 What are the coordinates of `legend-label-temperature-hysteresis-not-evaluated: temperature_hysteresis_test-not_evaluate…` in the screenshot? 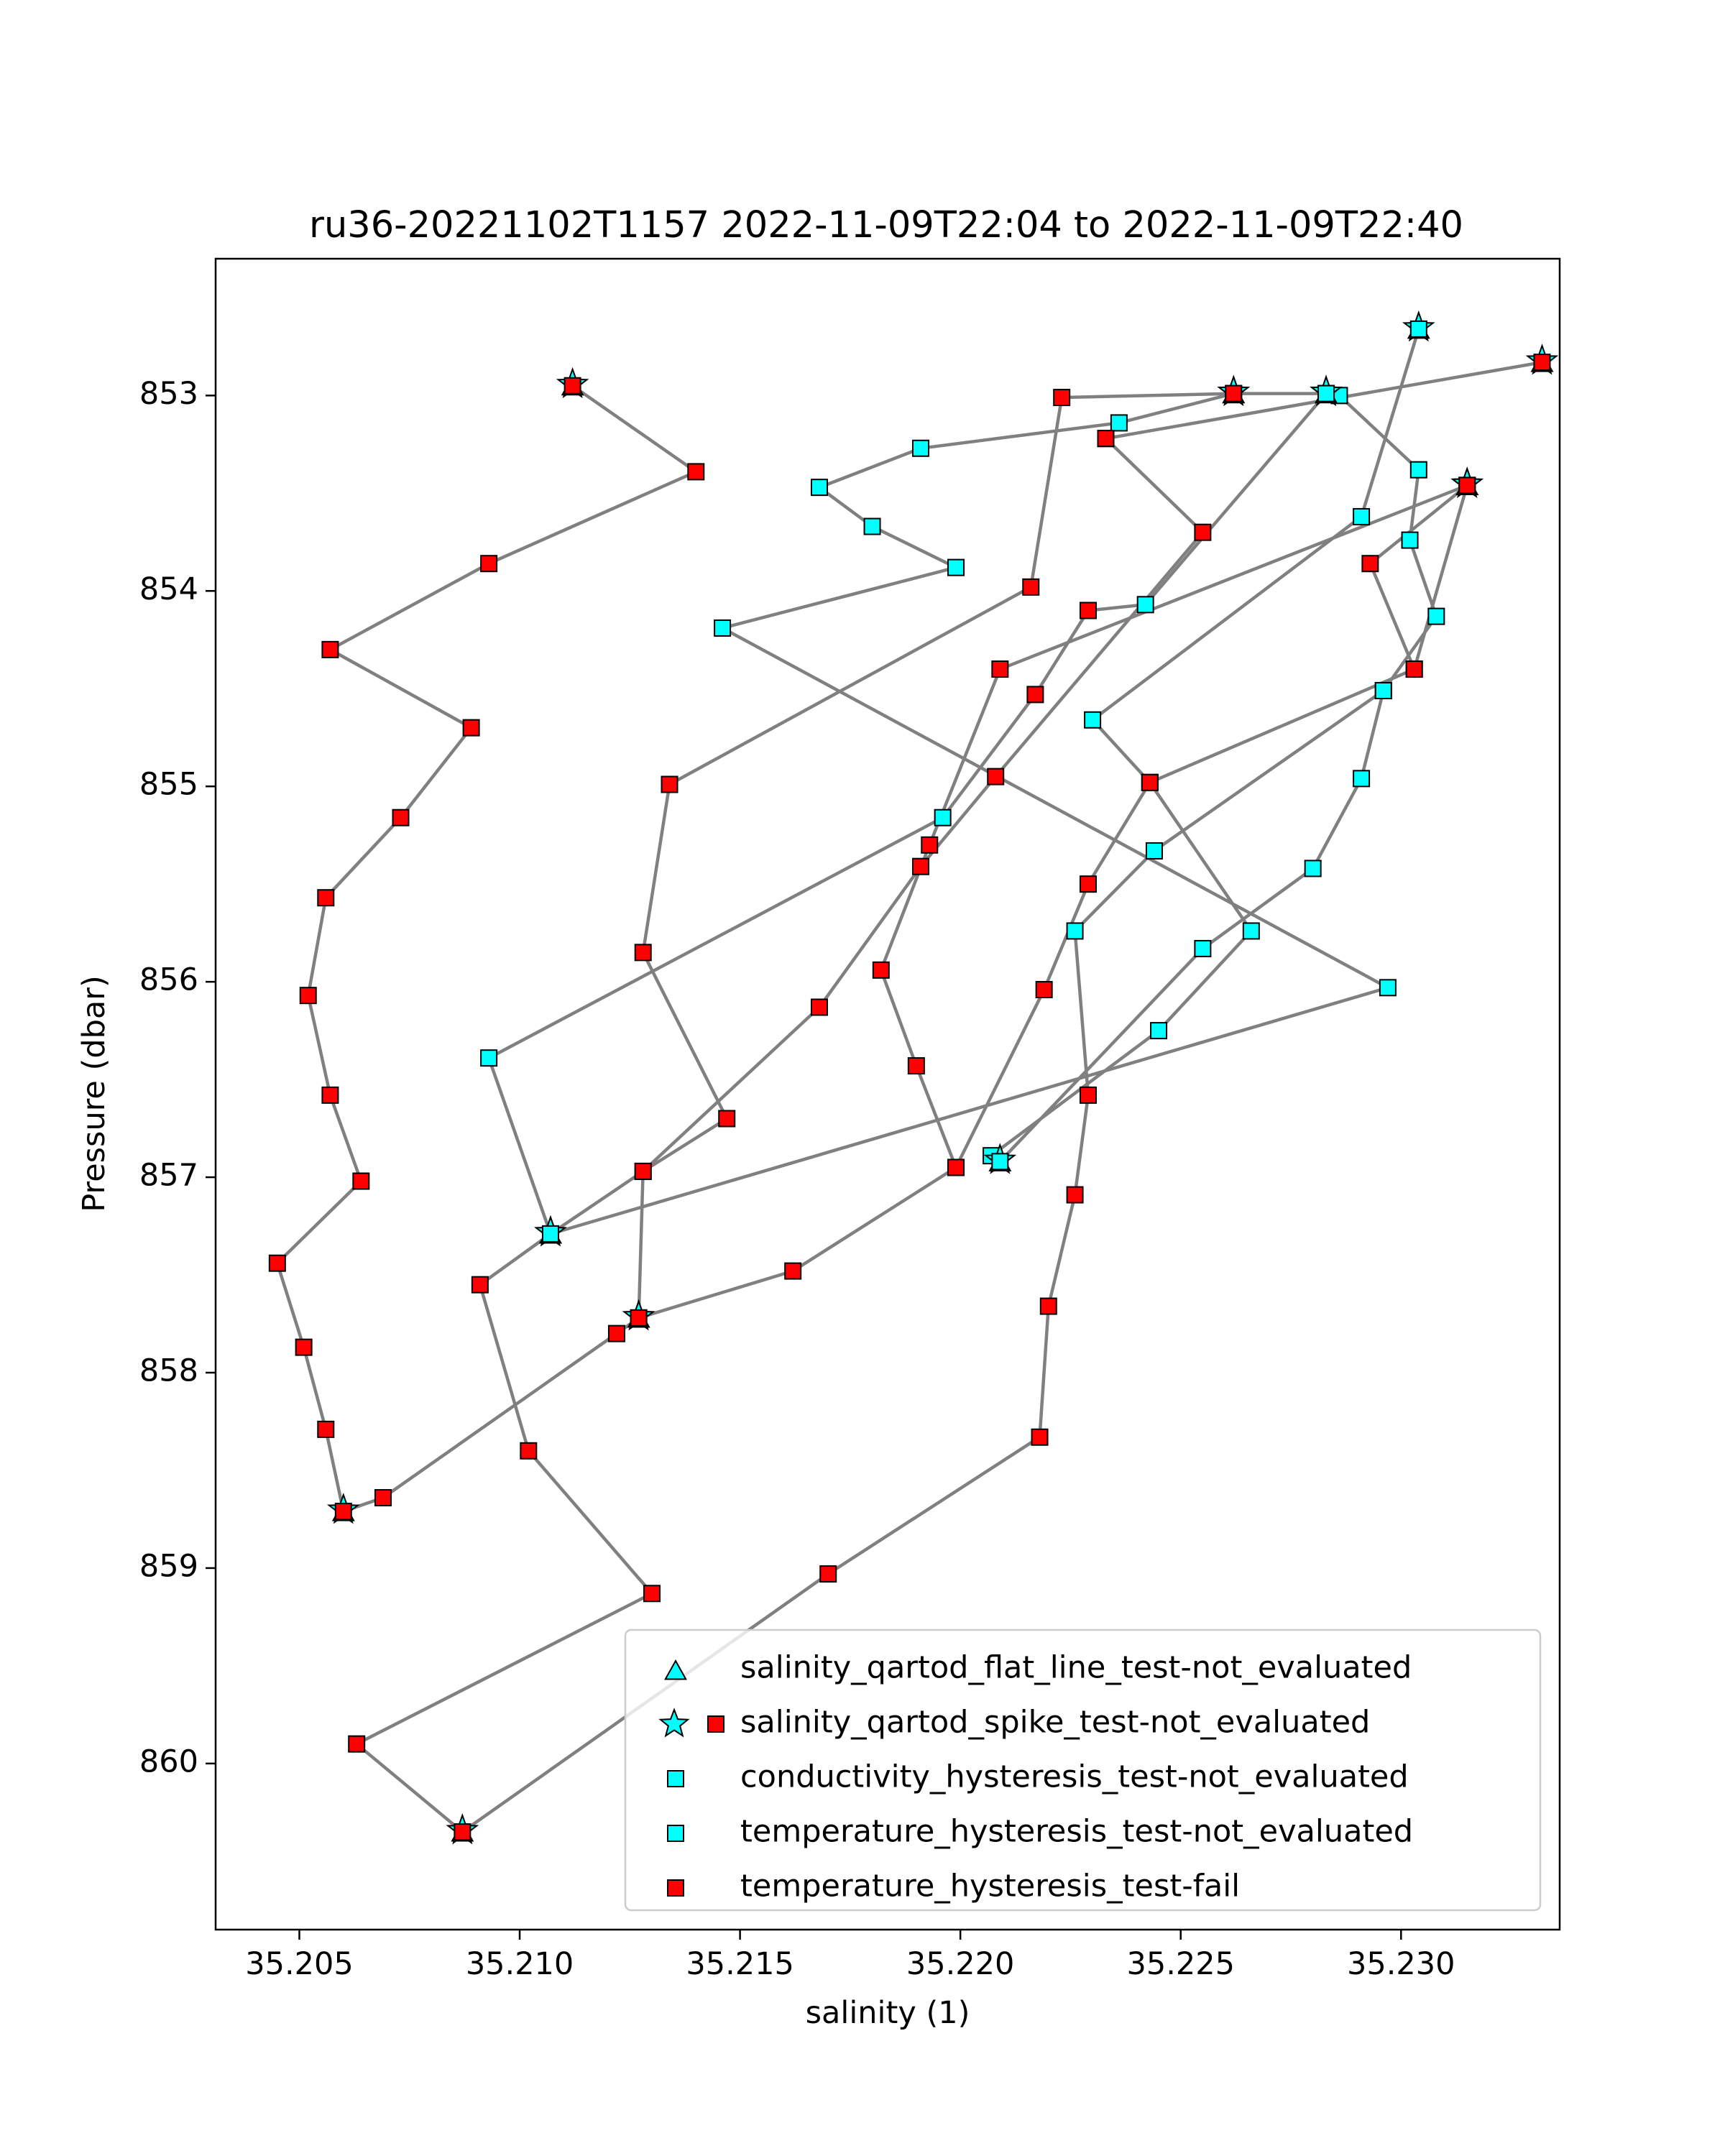 It's located at (1076, 1832).